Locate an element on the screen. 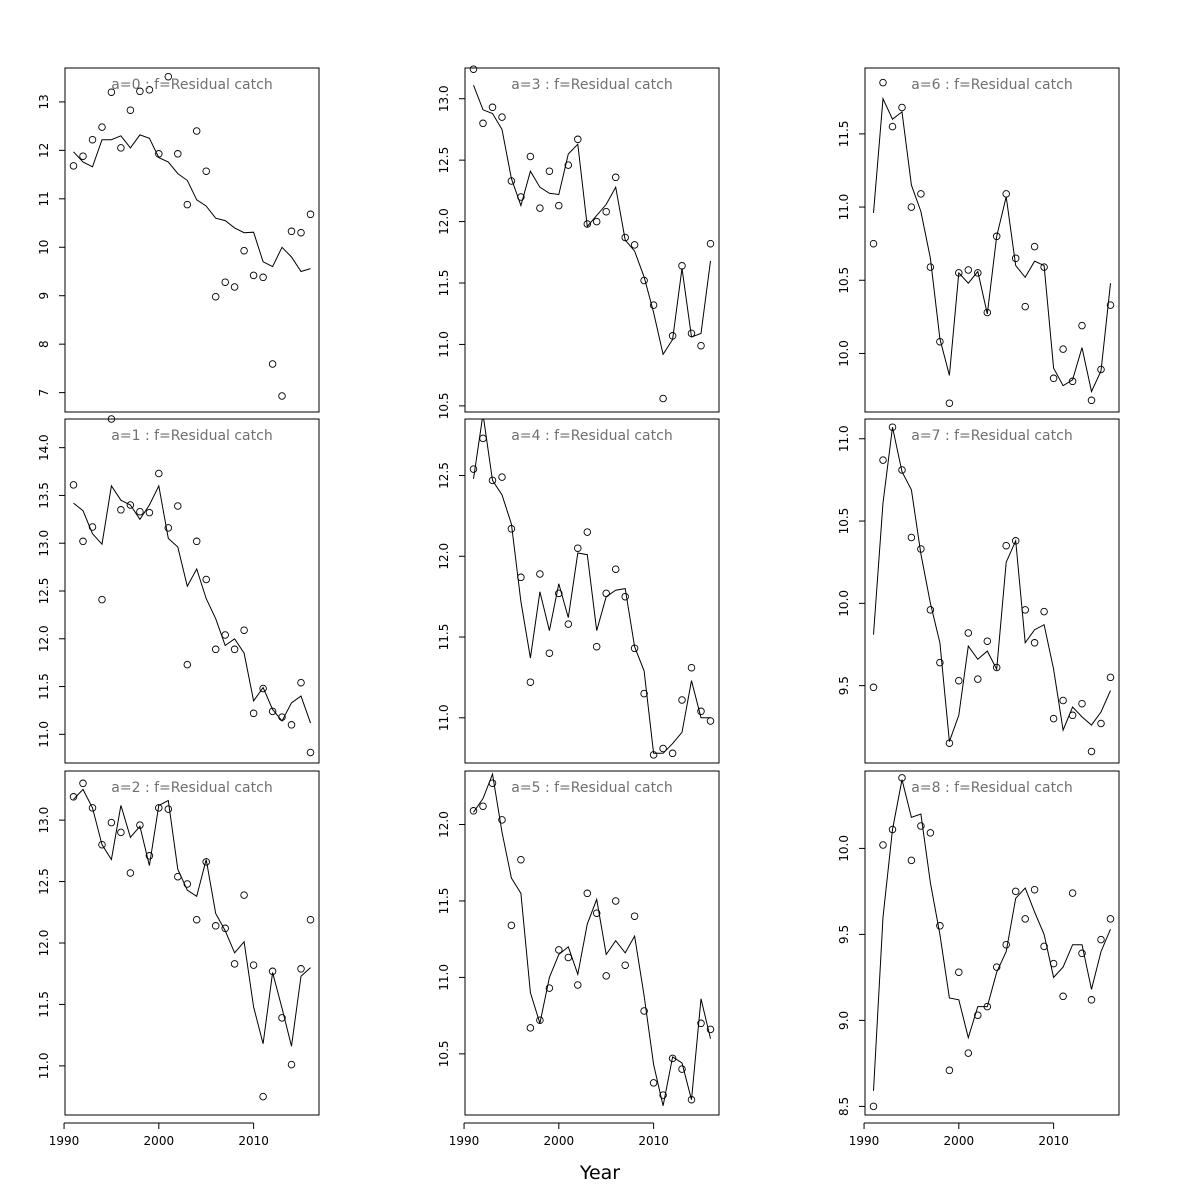  panel-a6: 10.0 10.5 11.0 11.5 a=6 : f=Residual catch is located at coordinates (978, 240).